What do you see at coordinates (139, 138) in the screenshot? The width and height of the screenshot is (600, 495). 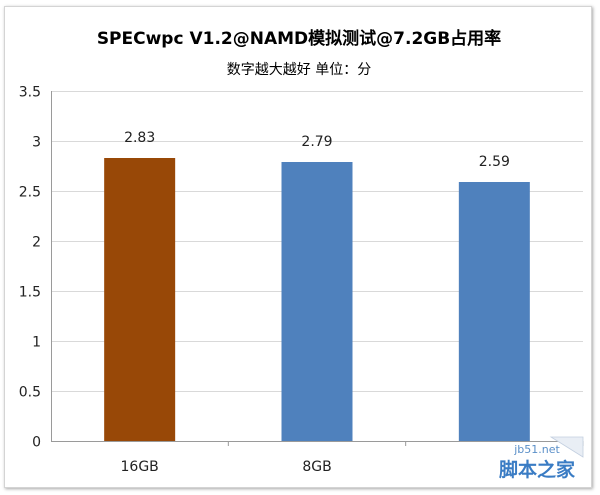 I see `data-label: 2.83` at bounding box center [139, 138].